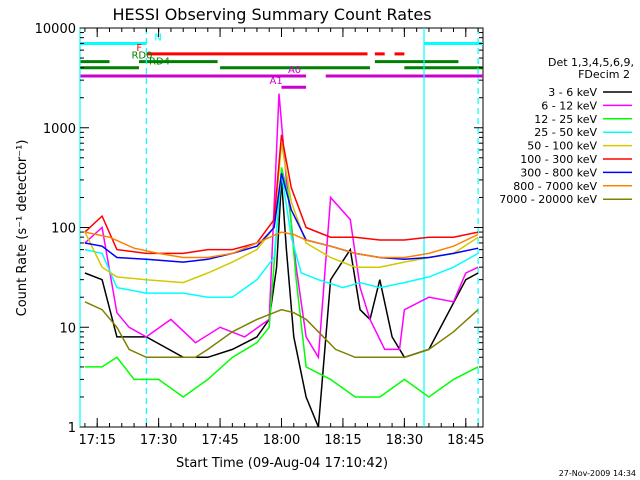 This screenshot has width=640, height=480. Describe the element at coordinates (276, 81) in the screenshot. I see `status-bar-label-a1: A1` at that location.